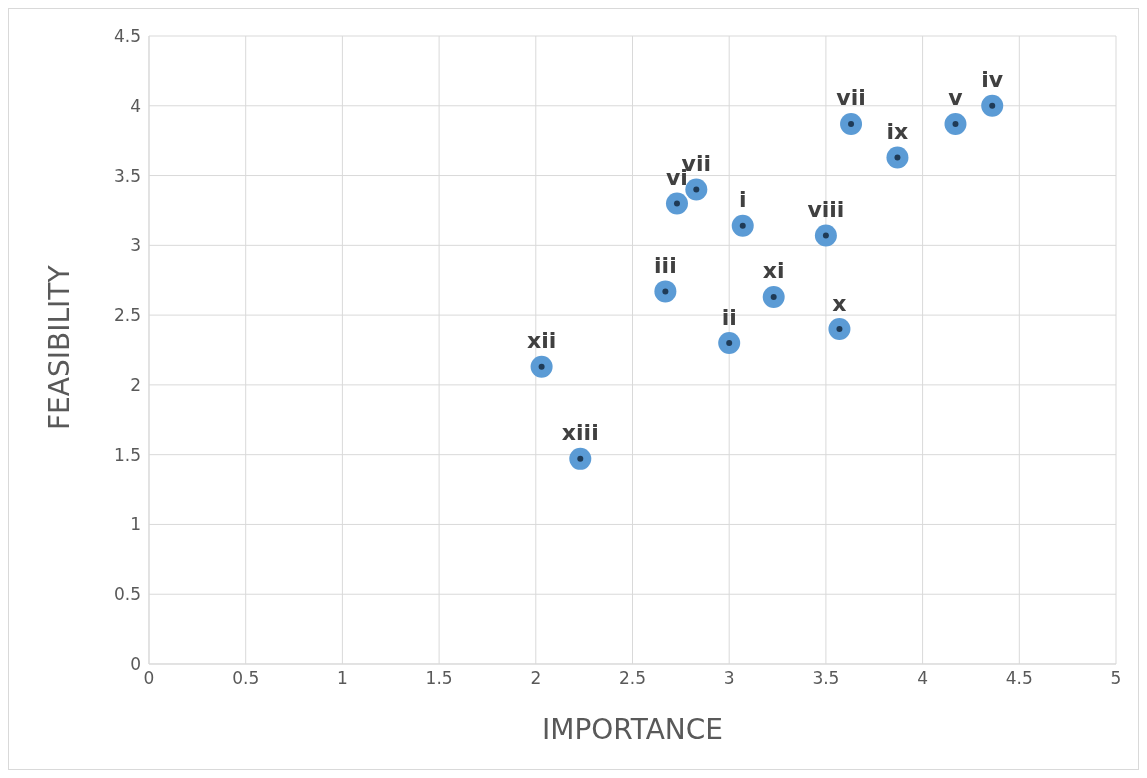  I want to click on y-tick-label: 4.5, so click(127, 36).